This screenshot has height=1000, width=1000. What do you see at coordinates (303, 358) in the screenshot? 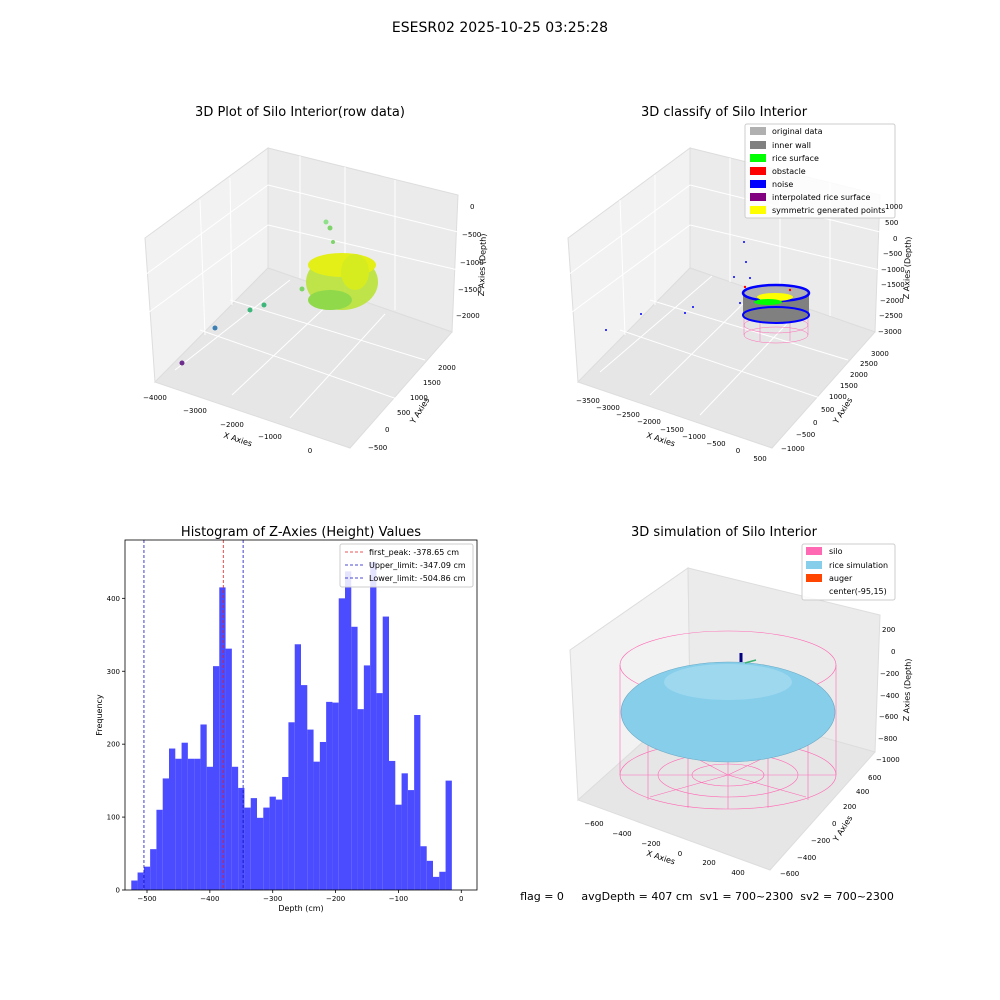
I see `raw-pane-floor` at bounding box center [303, 358].